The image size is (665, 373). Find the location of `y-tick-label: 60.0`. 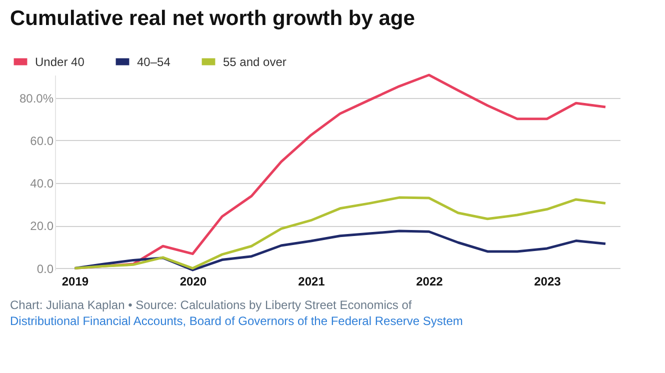

y-tick-label: 60.0 is located at coordinates (42, 141).